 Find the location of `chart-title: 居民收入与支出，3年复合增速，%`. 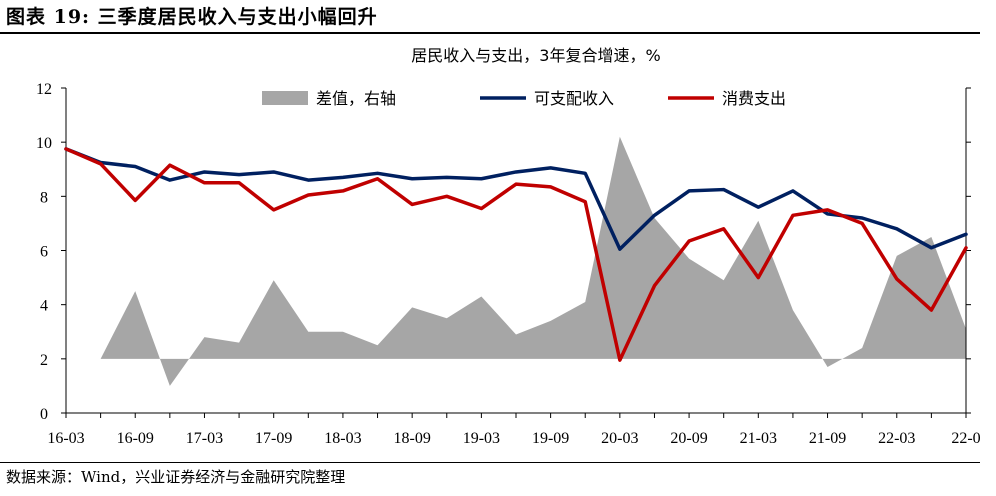

chart-title: 居民收入与支出，3年复合增速，% is located at coordinates (535, 55).